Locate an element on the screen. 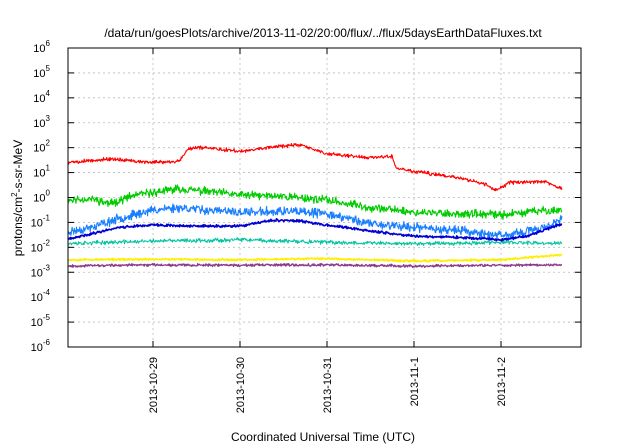 This screenshot has width=640, height=448. x-tick-label: 2013-11-1 is located at coordinates (415, 381).